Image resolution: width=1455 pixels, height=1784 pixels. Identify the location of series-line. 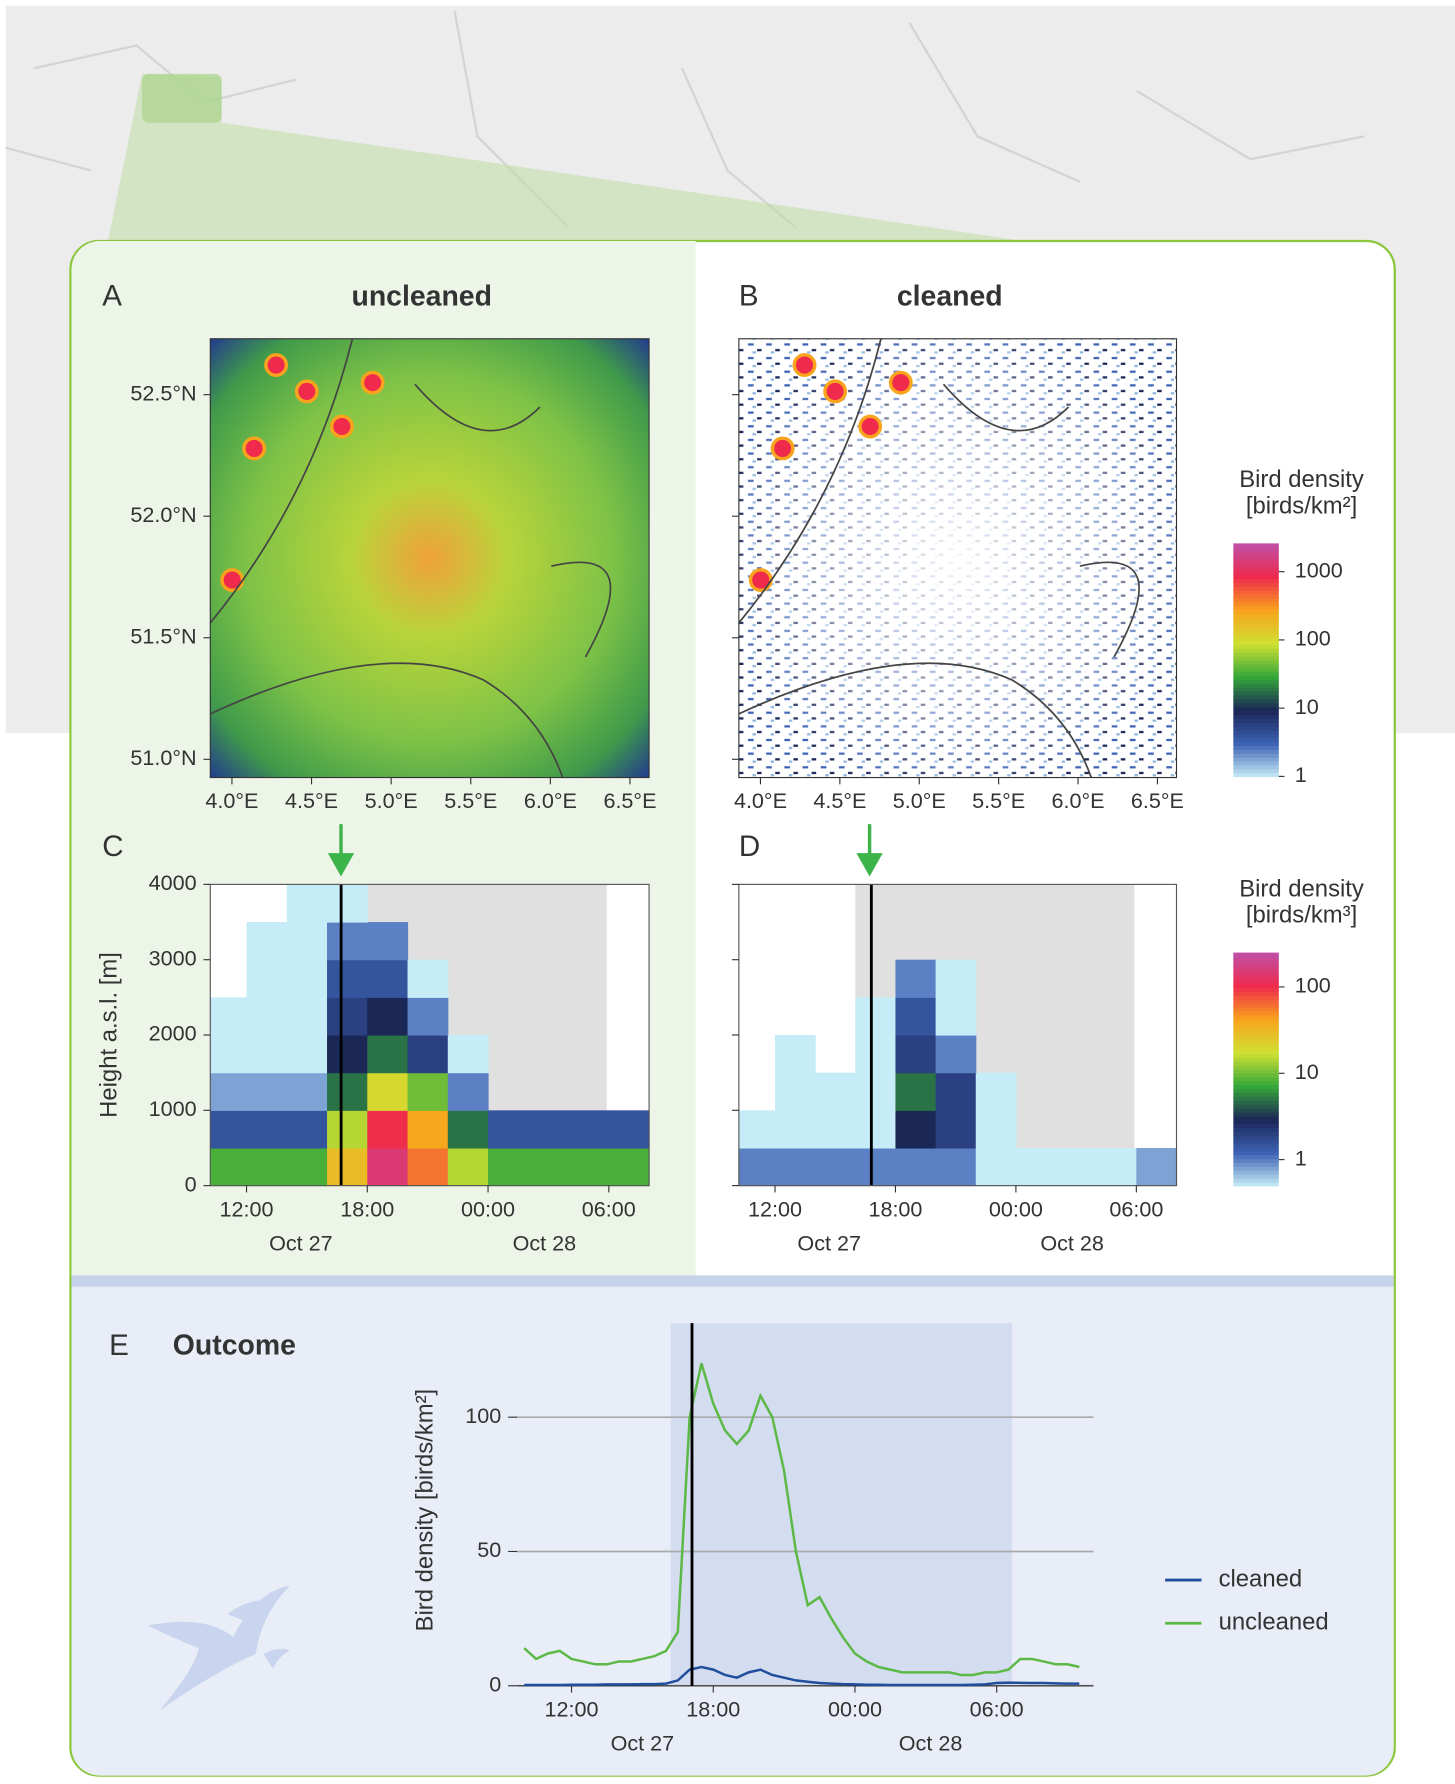
(801, 1520).